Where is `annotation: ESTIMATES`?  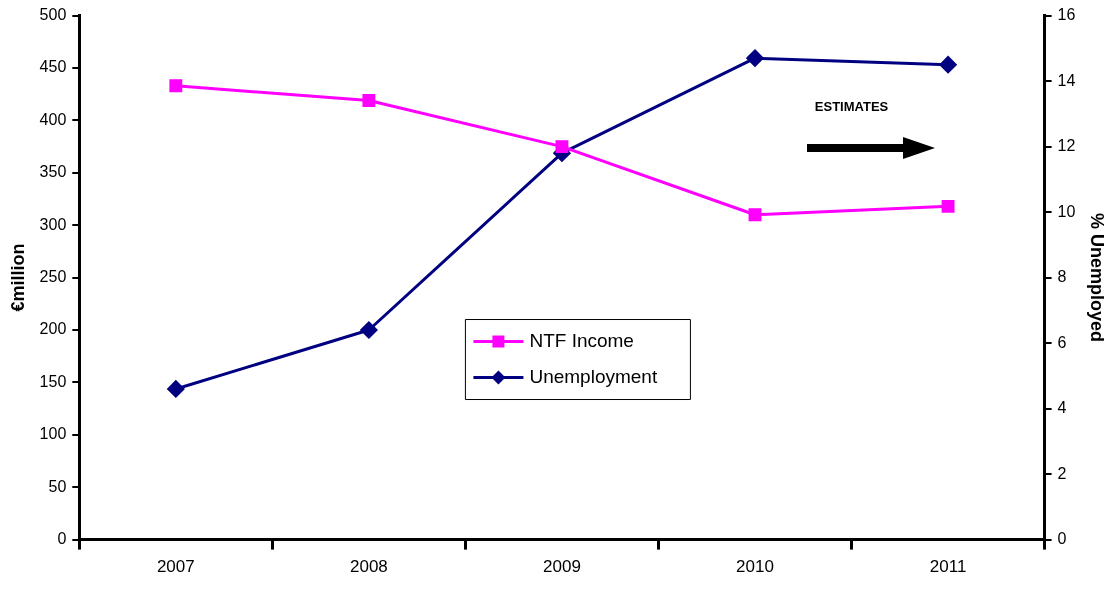
annotation: ESTIMATES is located at coordinates (851, 106).